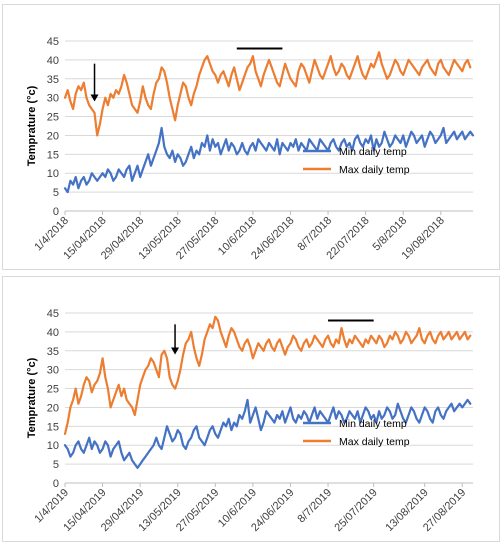 The height and width of the screenshot is (550, 504). What do you see at coordinates (51, 506) in the screenshot?
I see `x-tick-label: 1/4/2019` at bounding box center [51, 506].